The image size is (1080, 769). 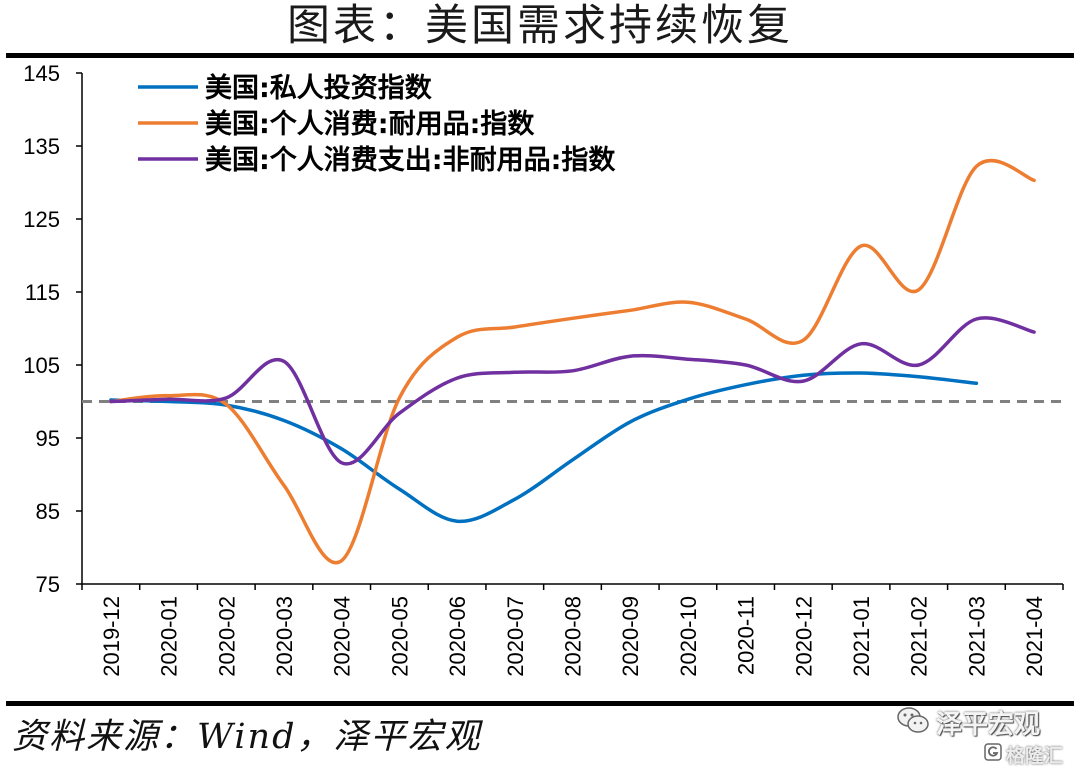 What do you see at coordinates (976, 636) in the screenshot?
I see `x-tick-label: 2021-03` at bounding box center [976, 636].